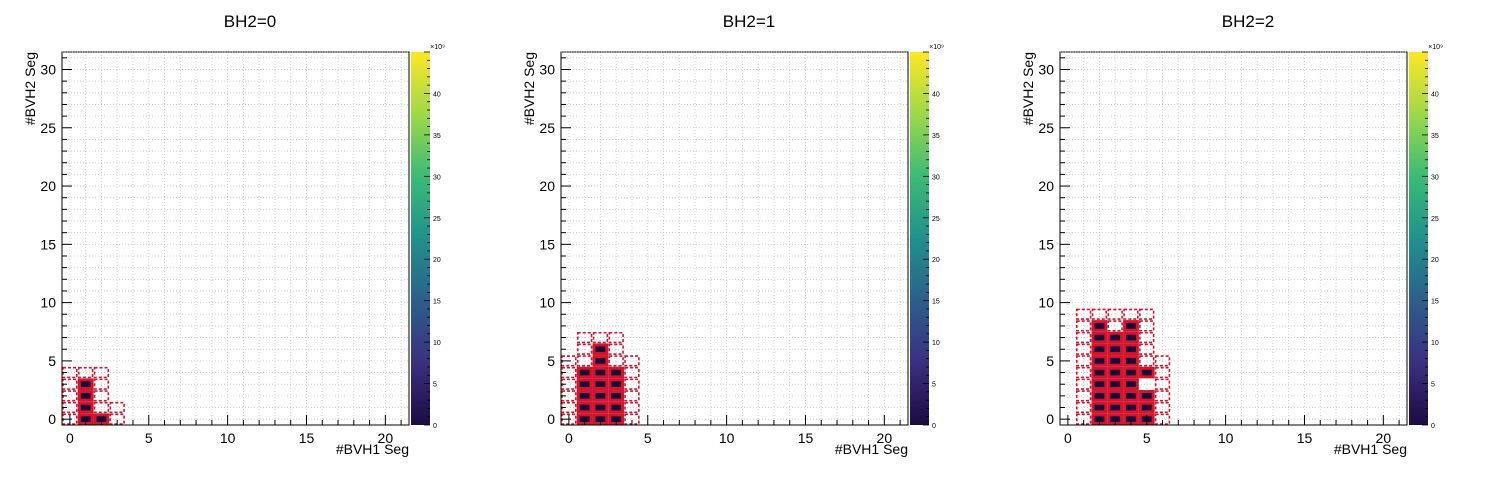  What do you see at coordinates (1435, 94) in the screenshot?
I see `colorbar-tick-label: 40` at bounding box center [1435, 94].